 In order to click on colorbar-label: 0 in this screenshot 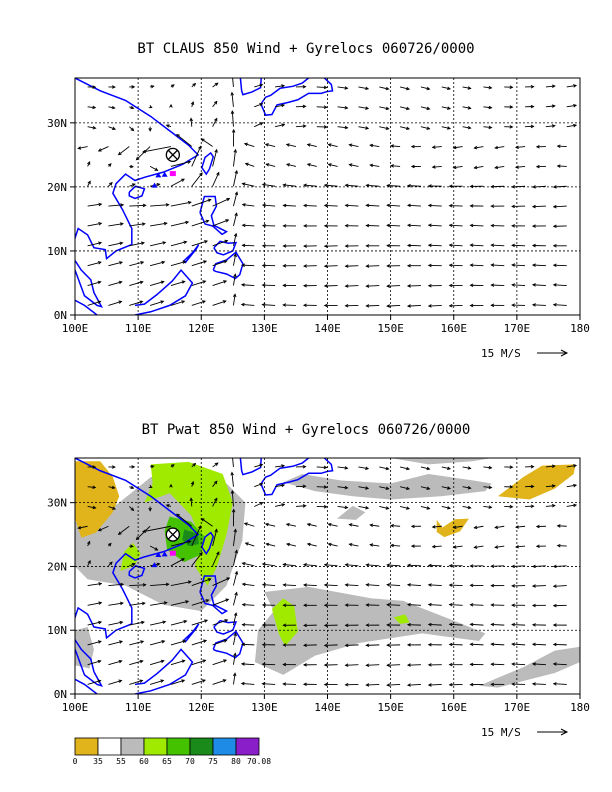, I will do `click(75, 761)`.